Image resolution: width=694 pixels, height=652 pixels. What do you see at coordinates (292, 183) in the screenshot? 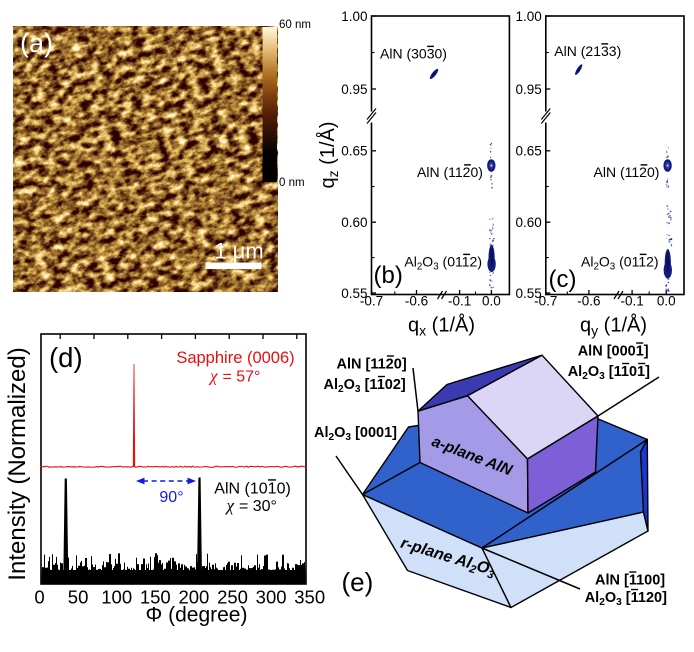
I see `svg-text: 0 nm` at bounding box center [292, 183].